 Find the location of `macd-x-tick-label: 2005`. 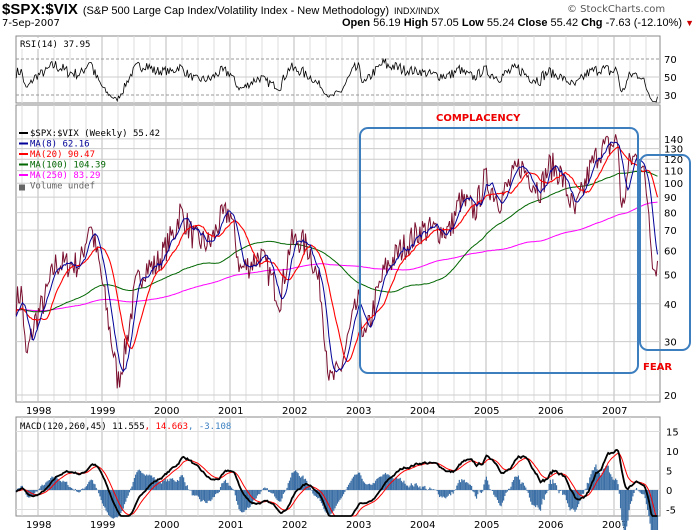

macd-x-tick-label: 2005 is located at coordinates (486, 525).